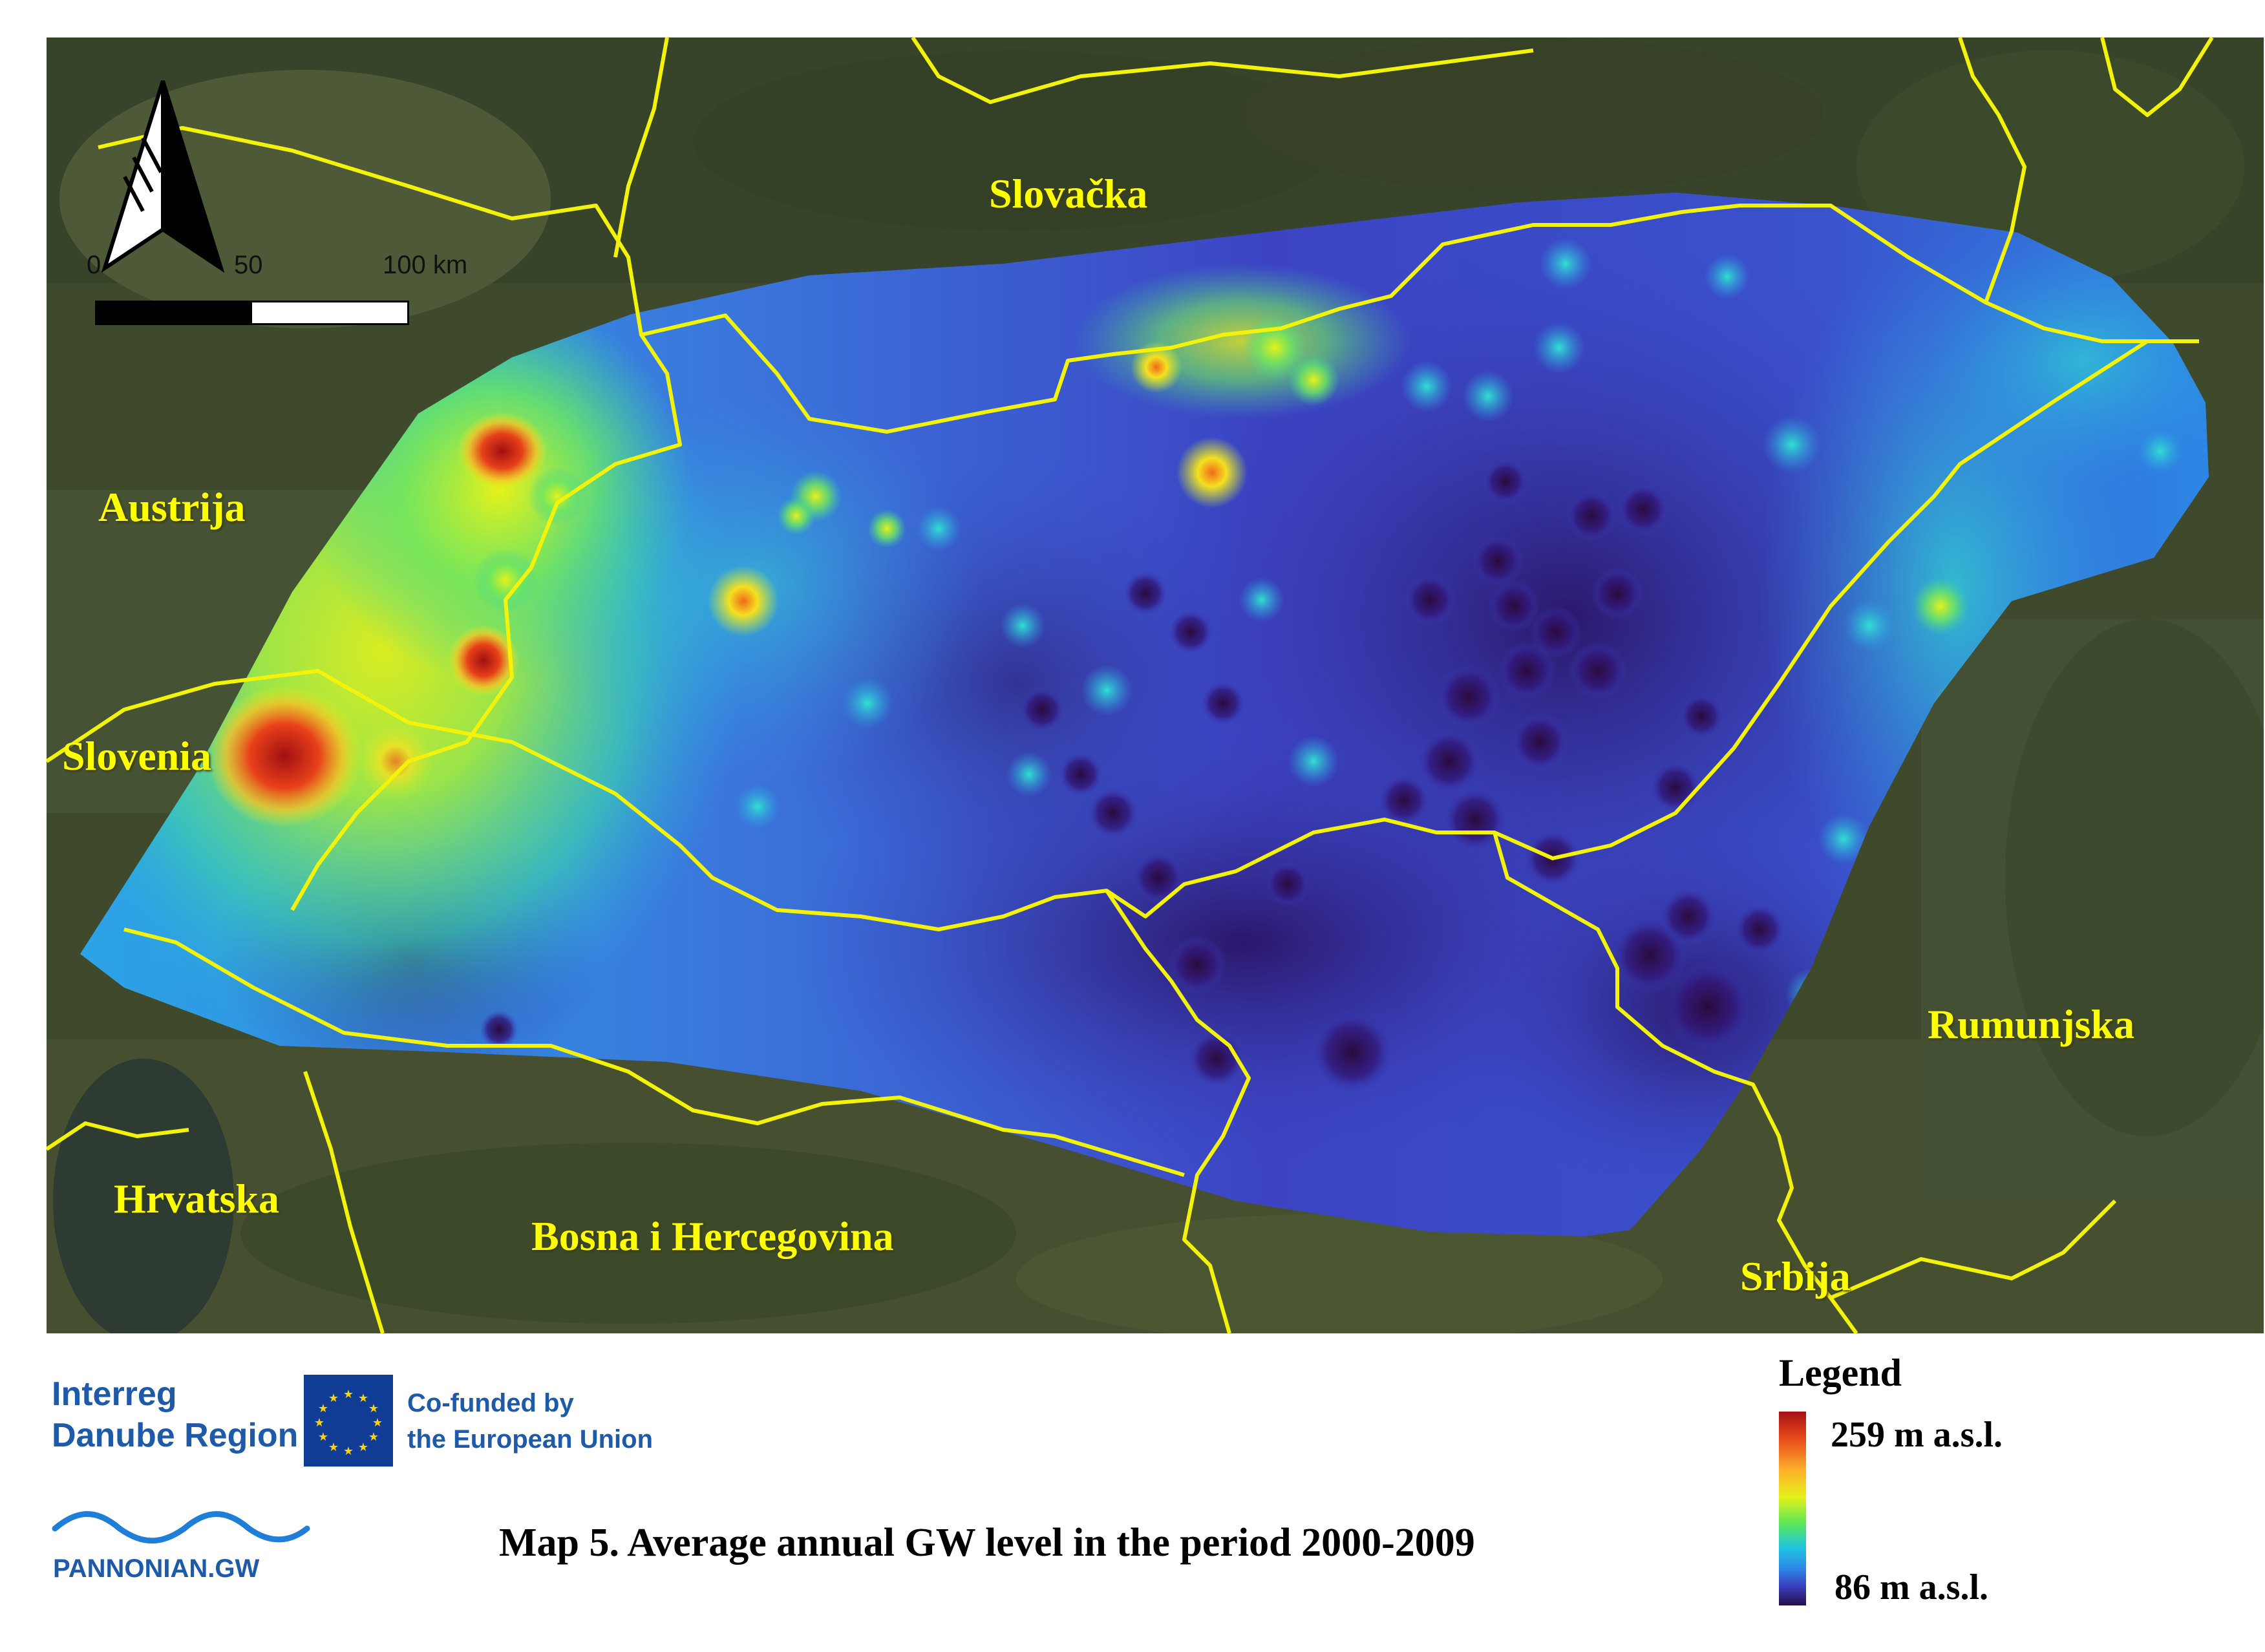  I want to click on interreg-line1: Interreg, so click(114, 1394).